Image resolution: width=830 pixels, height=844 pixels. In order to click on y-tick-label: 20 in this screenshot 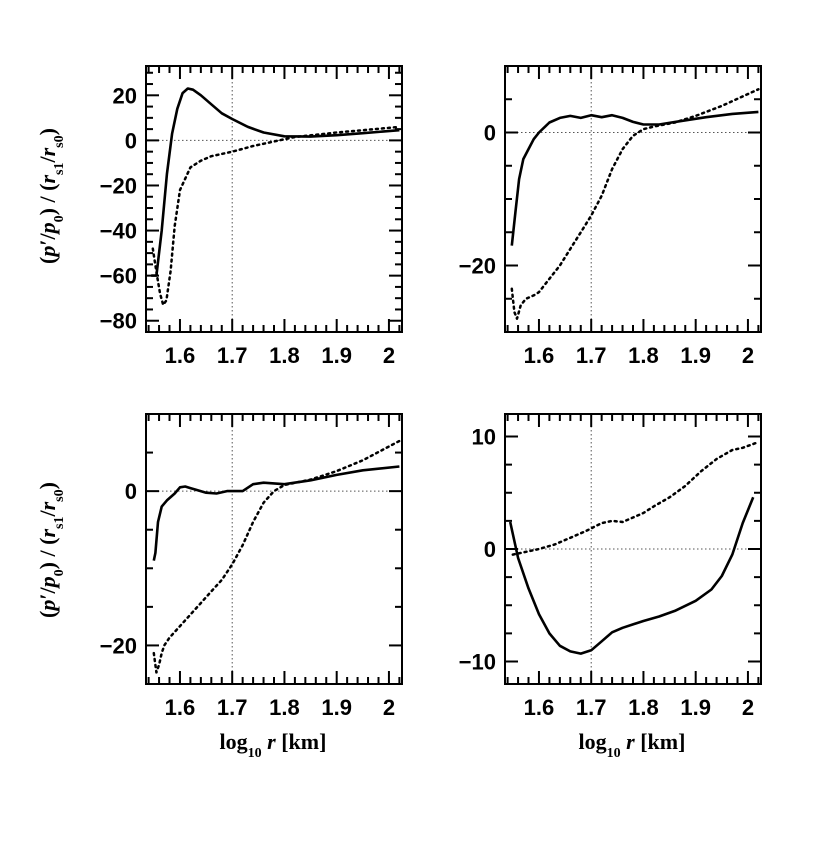, I will do `click(125, 95)`.